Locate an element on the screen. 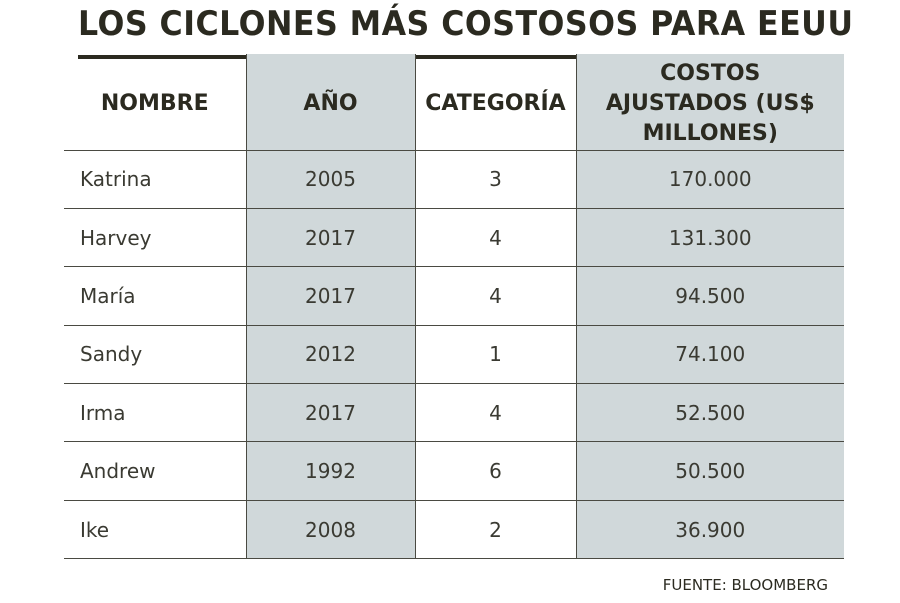 The height and width of the screenshot is (603, 900). cell-costo: 50.500 is located at coordinates (710, 471).